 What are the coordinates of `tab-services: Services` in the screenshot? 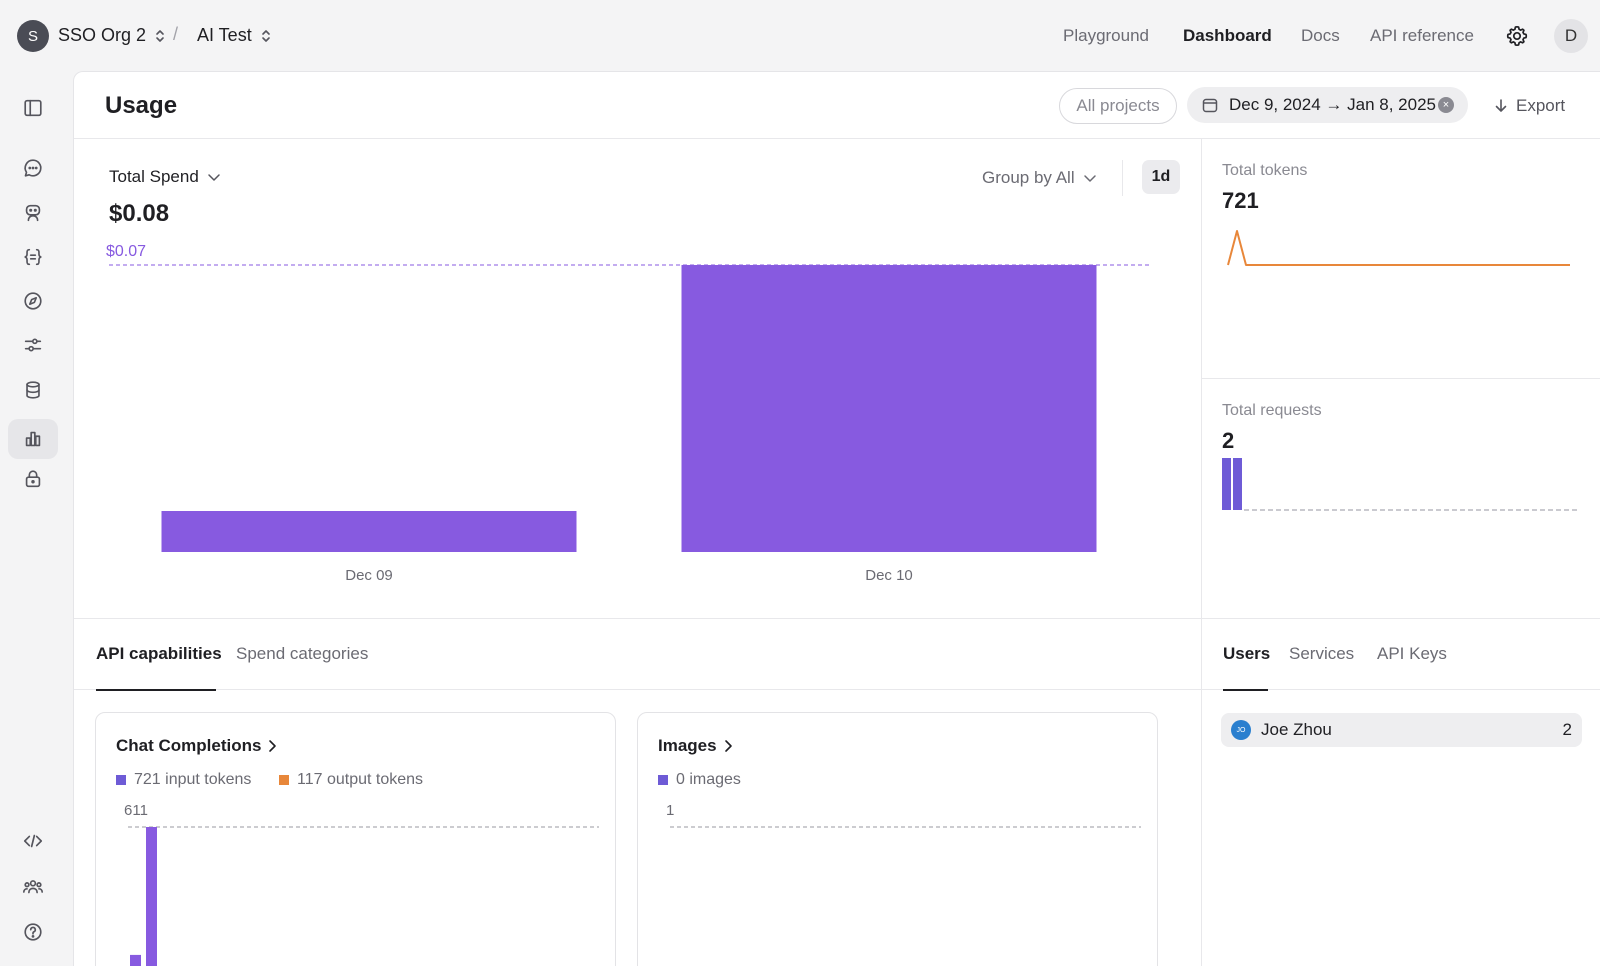 It's located at (1322, 653).